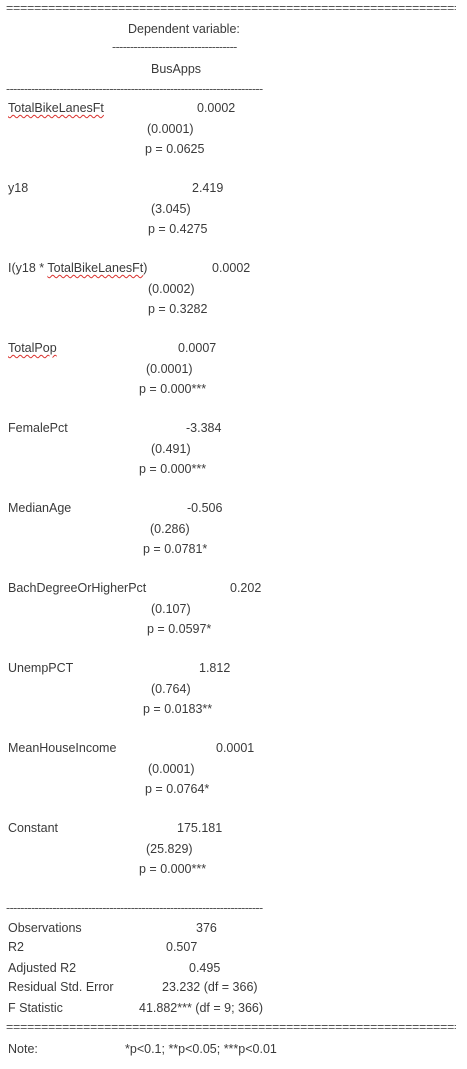 The image size is (467, 1069). Describe the element at coordinates (179, 629) in the screenshot. I see `p-value: p = 0.0597*` at that location.